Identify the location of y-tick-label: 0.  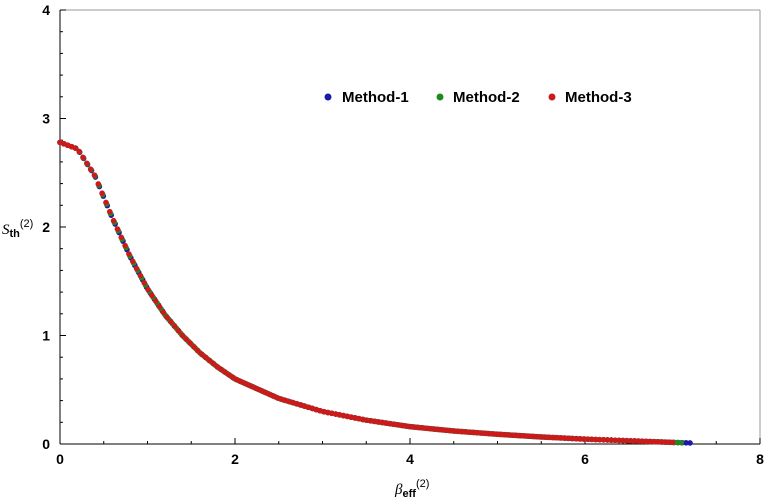
(46, 444).